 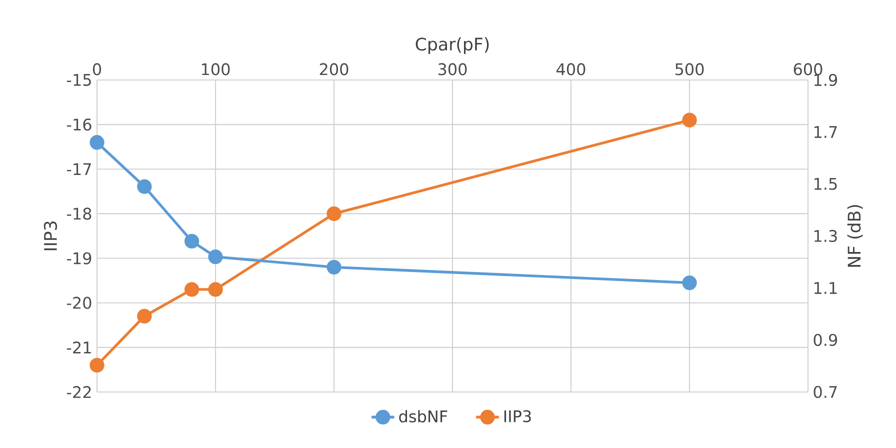 I want to click on legend-label: IIP3, so click(x=517, y=416).